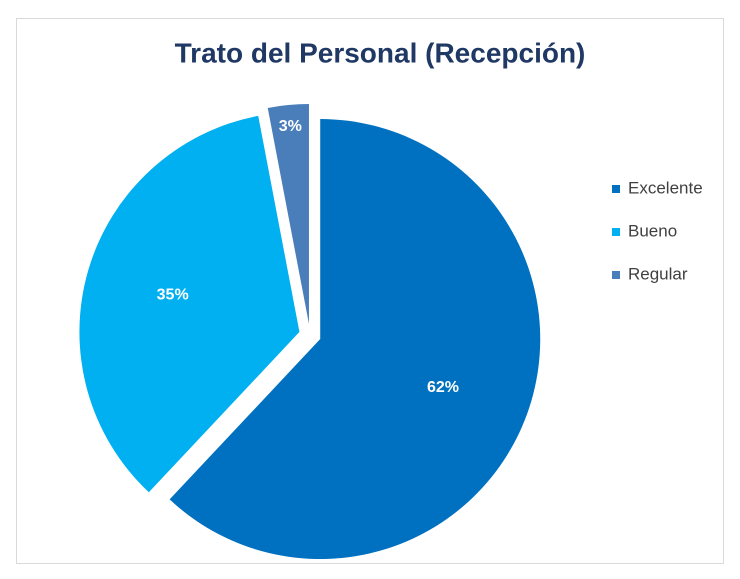 This screenshot has height=579, width=740. I want to click on data-label: 35%, so click(173, 294).